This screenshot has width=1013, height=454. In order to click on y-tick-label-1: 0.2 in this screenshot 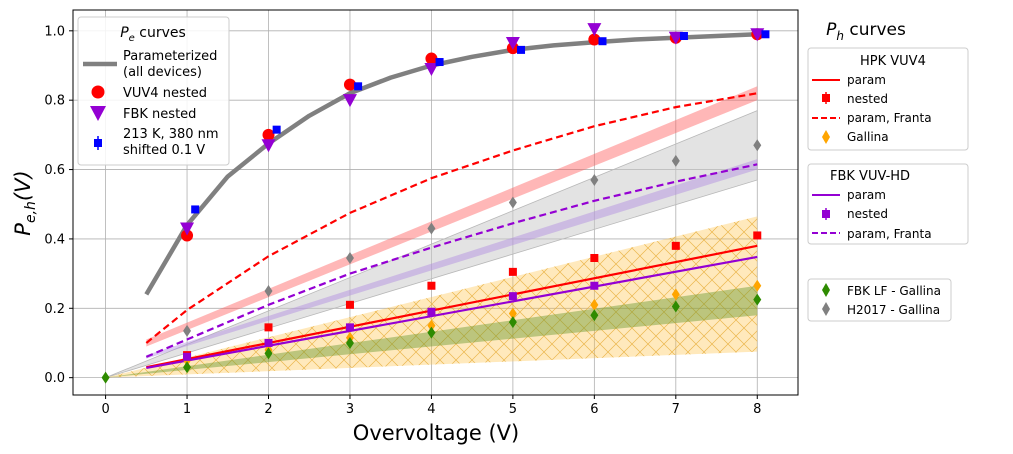, I will do `click(54, 309)`.